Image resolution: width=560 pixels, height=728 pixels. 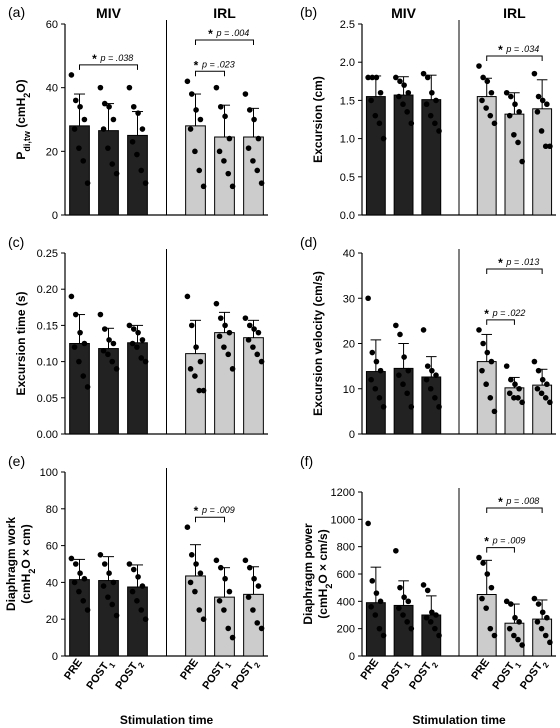 I want to click on group-label-irl: IRL, so click(x=224, y=13).